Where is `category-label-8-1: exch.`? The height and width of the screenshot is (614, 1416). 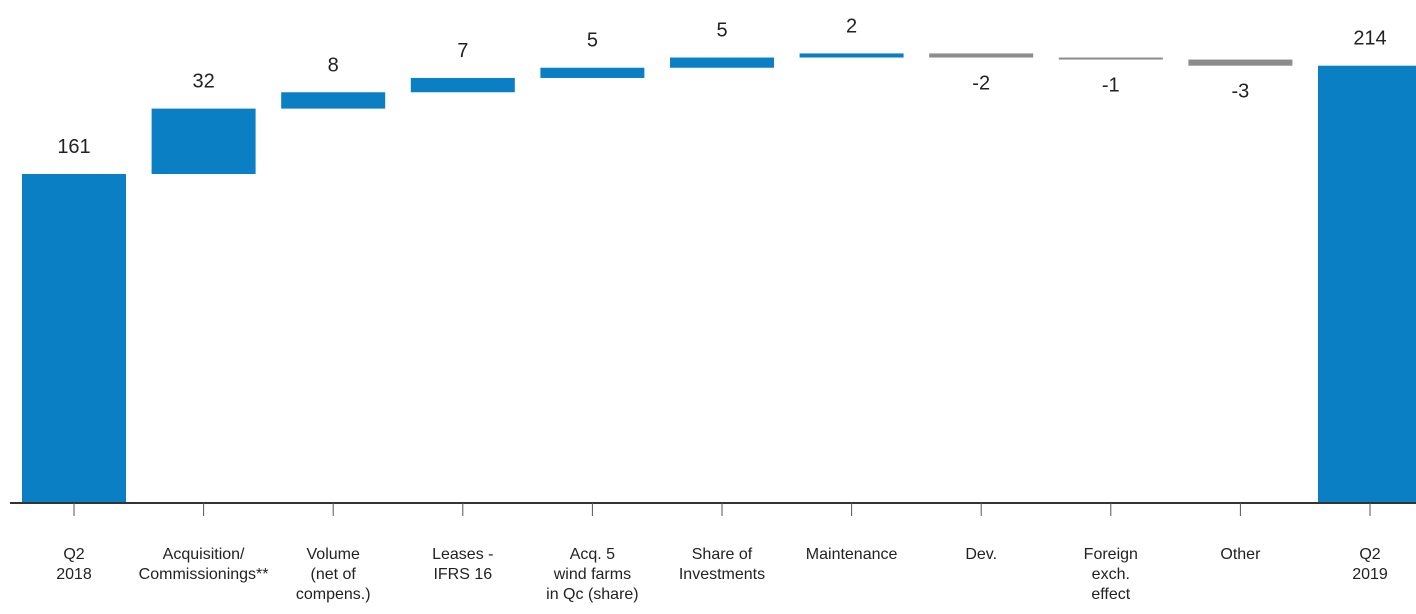
category-label-8-1: exch. is located at coordinates (1111, 574).